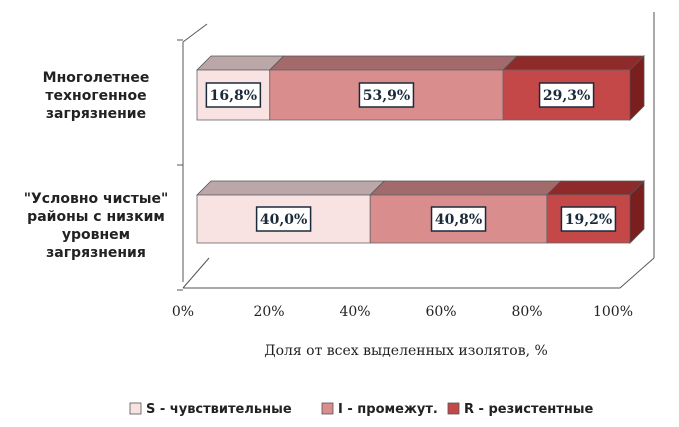  What do you see at coordinates (96, 199) in the screenshot?
I see `category-label: "Условно чистые"` at bounding box center [96, 199].